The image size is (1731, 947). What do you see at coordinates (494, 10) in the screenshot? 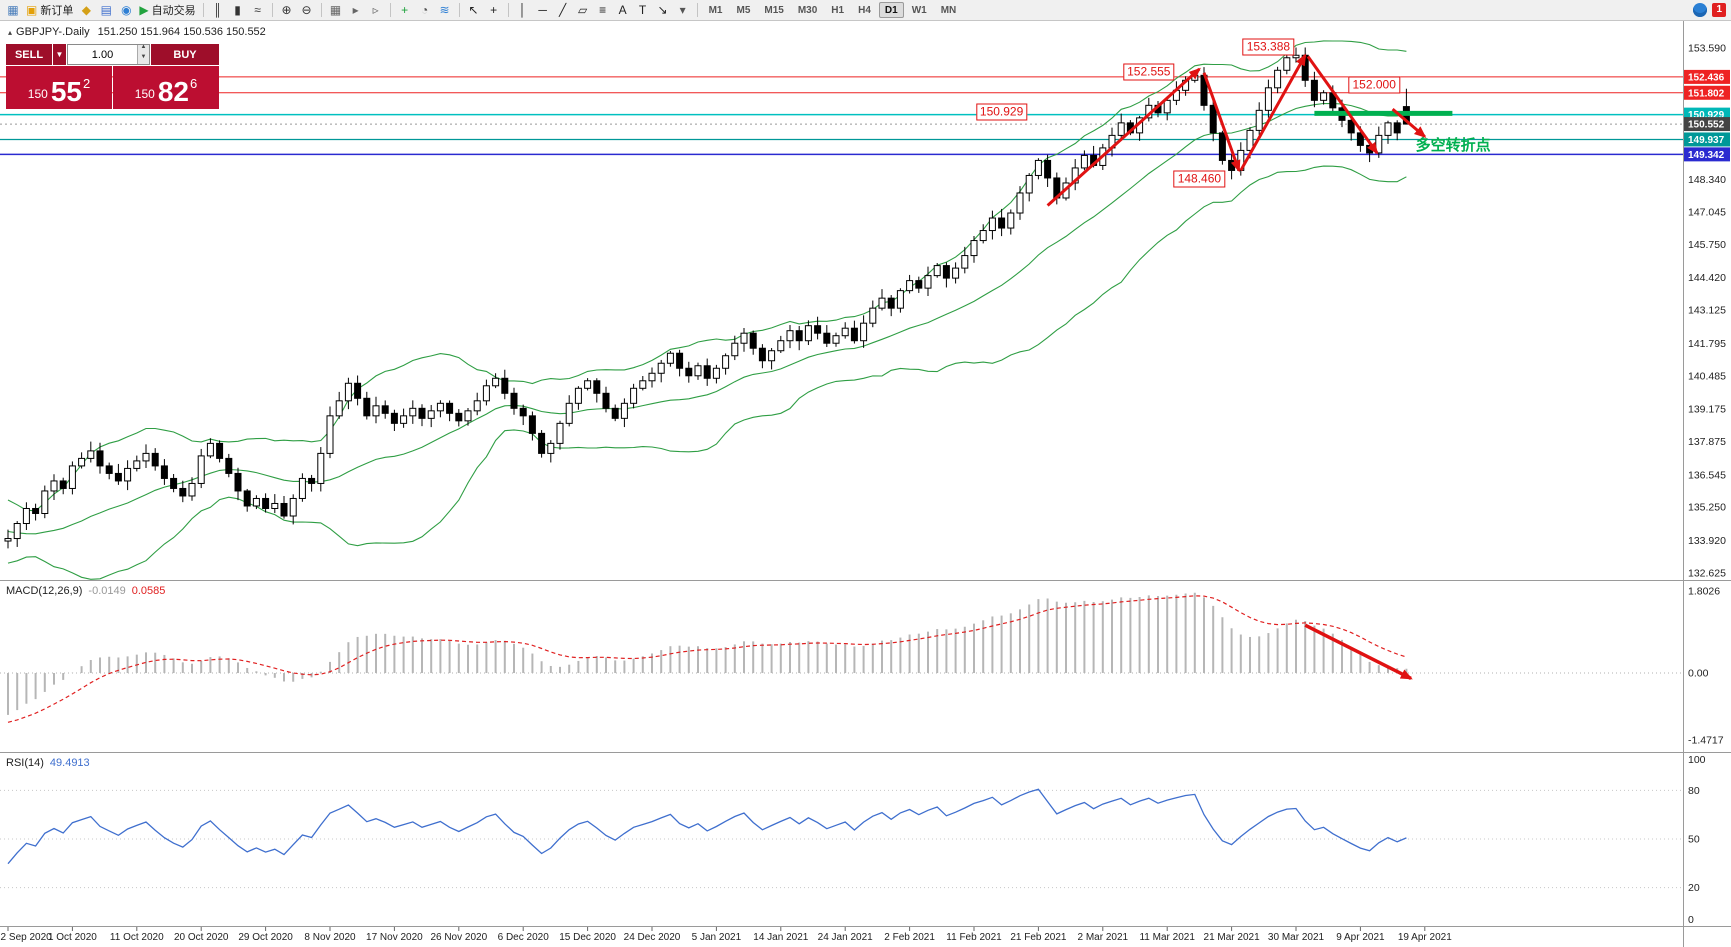
I see `crosshair-icon: +` at bounding box center [494, 10].